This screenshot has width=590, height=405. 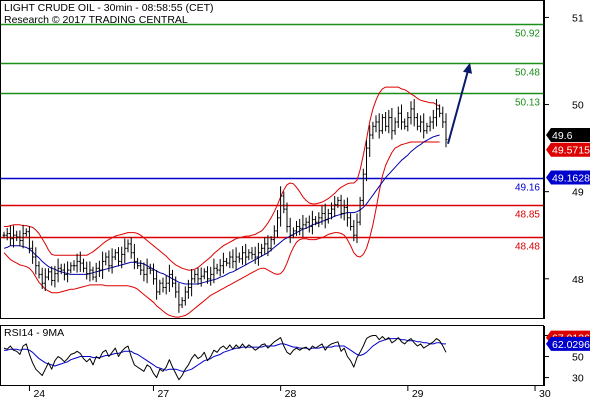 I want to click on rsi-tick-label: 50, so click(x=578, y=358).